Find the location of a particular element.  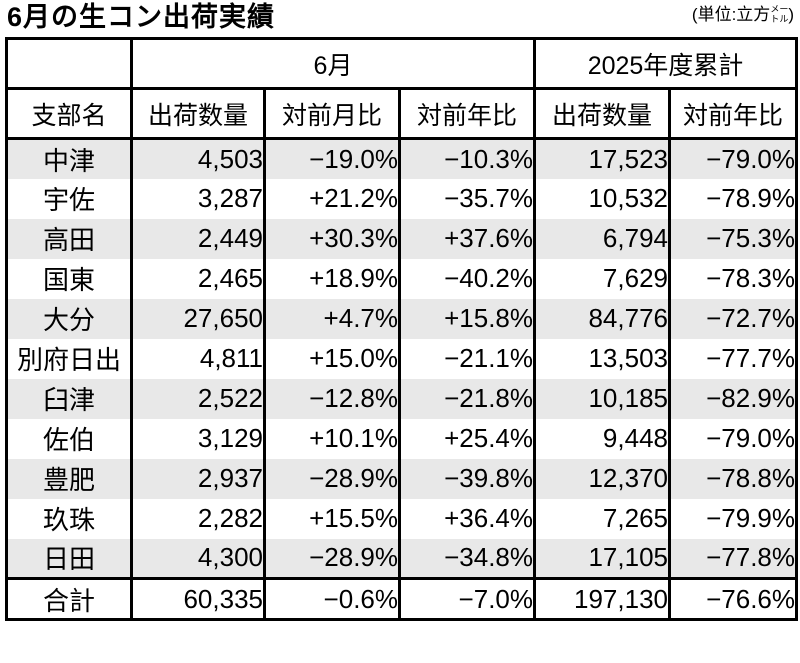

fy-qty-cell: 17,523 is located at coordinates (602, 158).